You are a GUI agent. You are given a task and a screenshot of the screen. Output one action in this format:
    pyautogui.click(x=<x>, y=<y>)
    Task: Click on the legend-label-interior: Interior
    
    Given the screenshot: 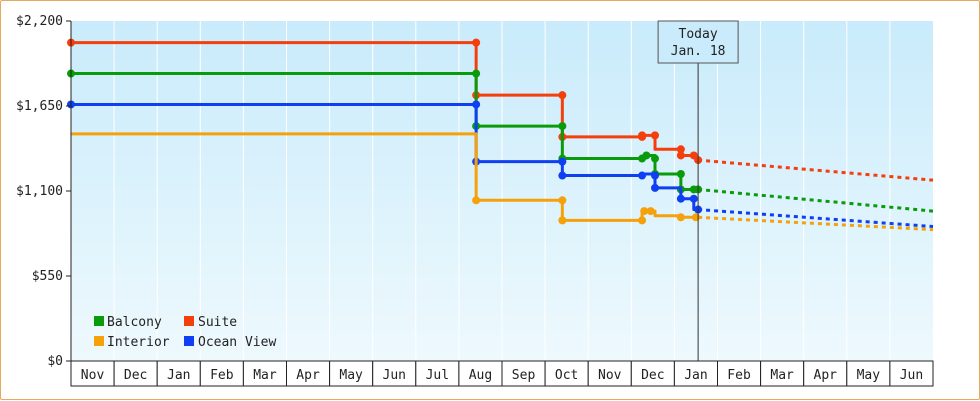 What is the action you would take?
    pyautogui.click(x=138, y=342)
    